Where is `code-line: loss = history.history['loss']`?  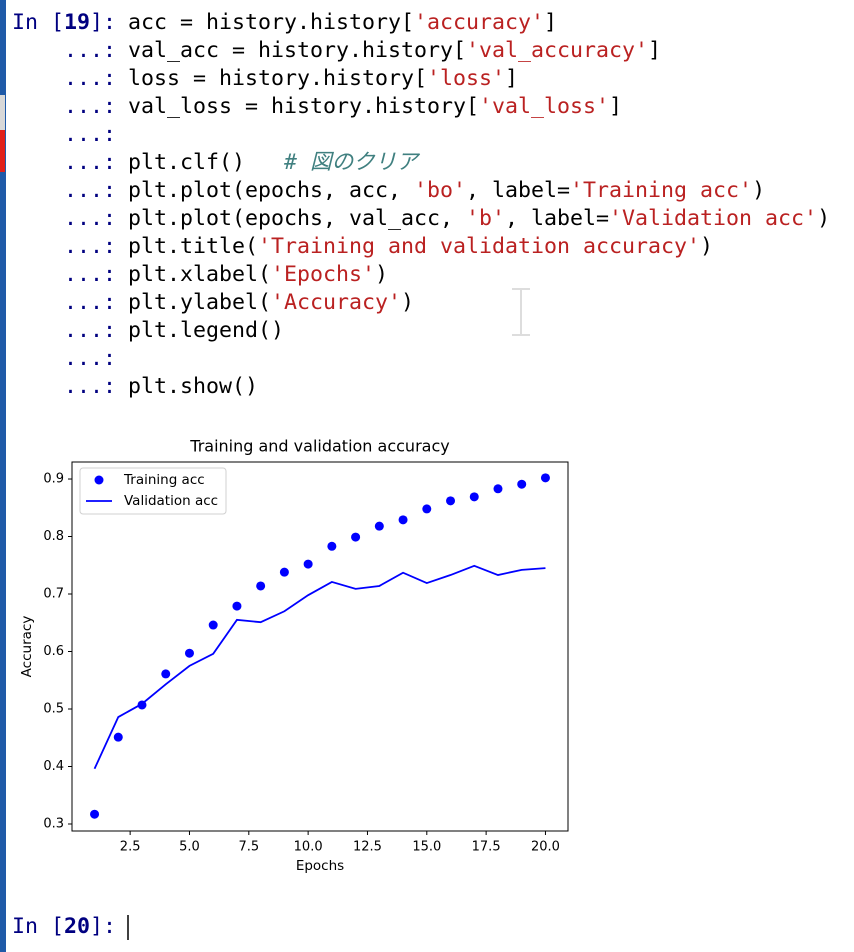 code-line: loss = history.history['loss'] is located at coordinates (323, 78).